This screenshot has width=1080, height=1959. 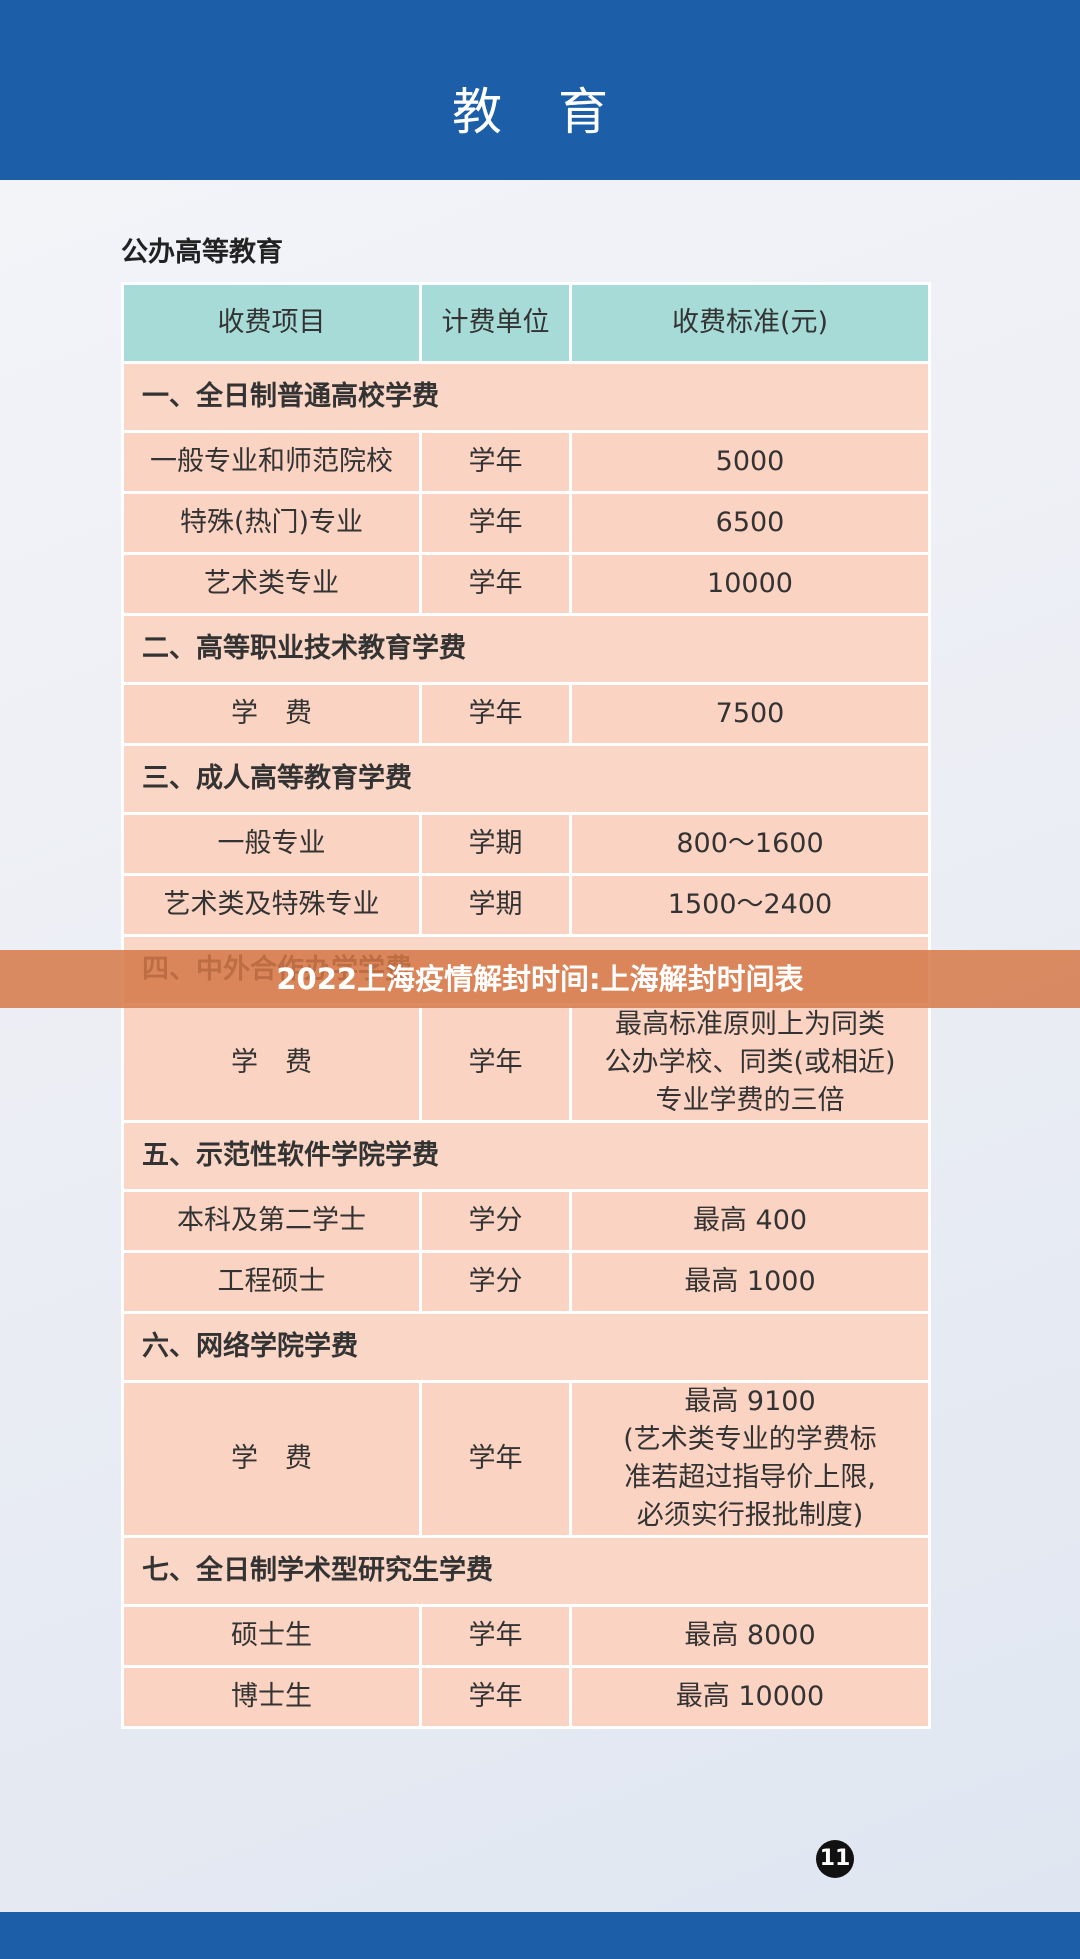 I want to click on group-row: 二、高等职业技术教育学费, so click(x=526, y=649).